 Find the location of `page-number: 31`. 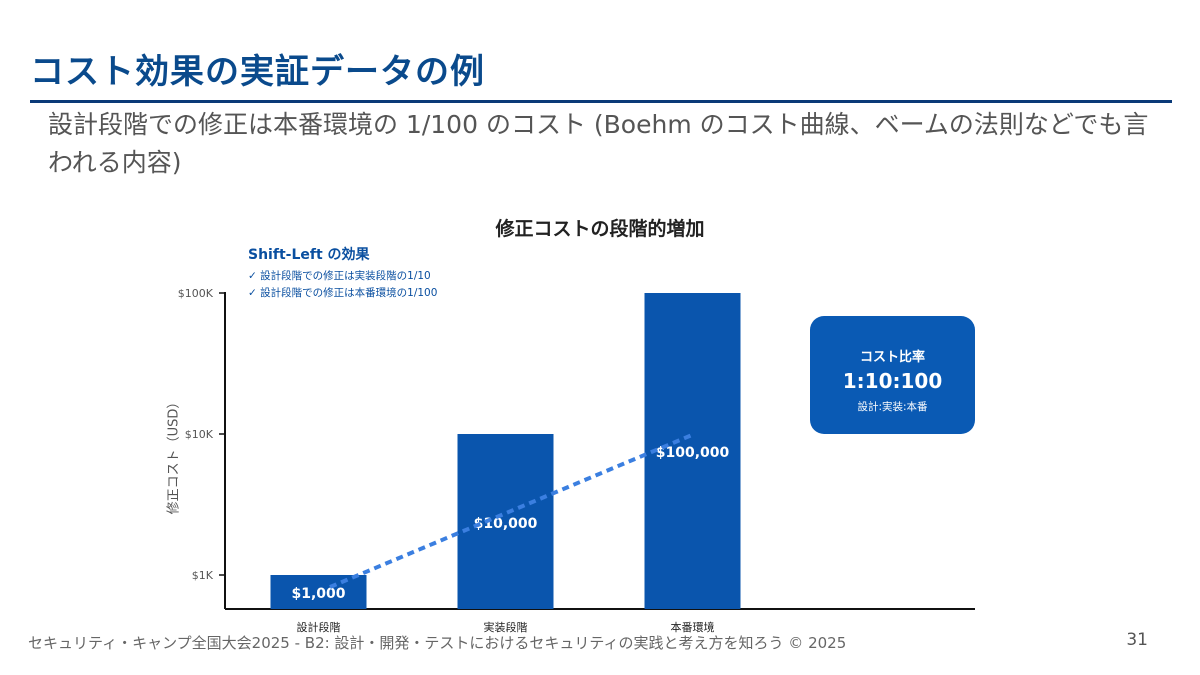

page-number: 31 is located at coordinates (1137, 640).